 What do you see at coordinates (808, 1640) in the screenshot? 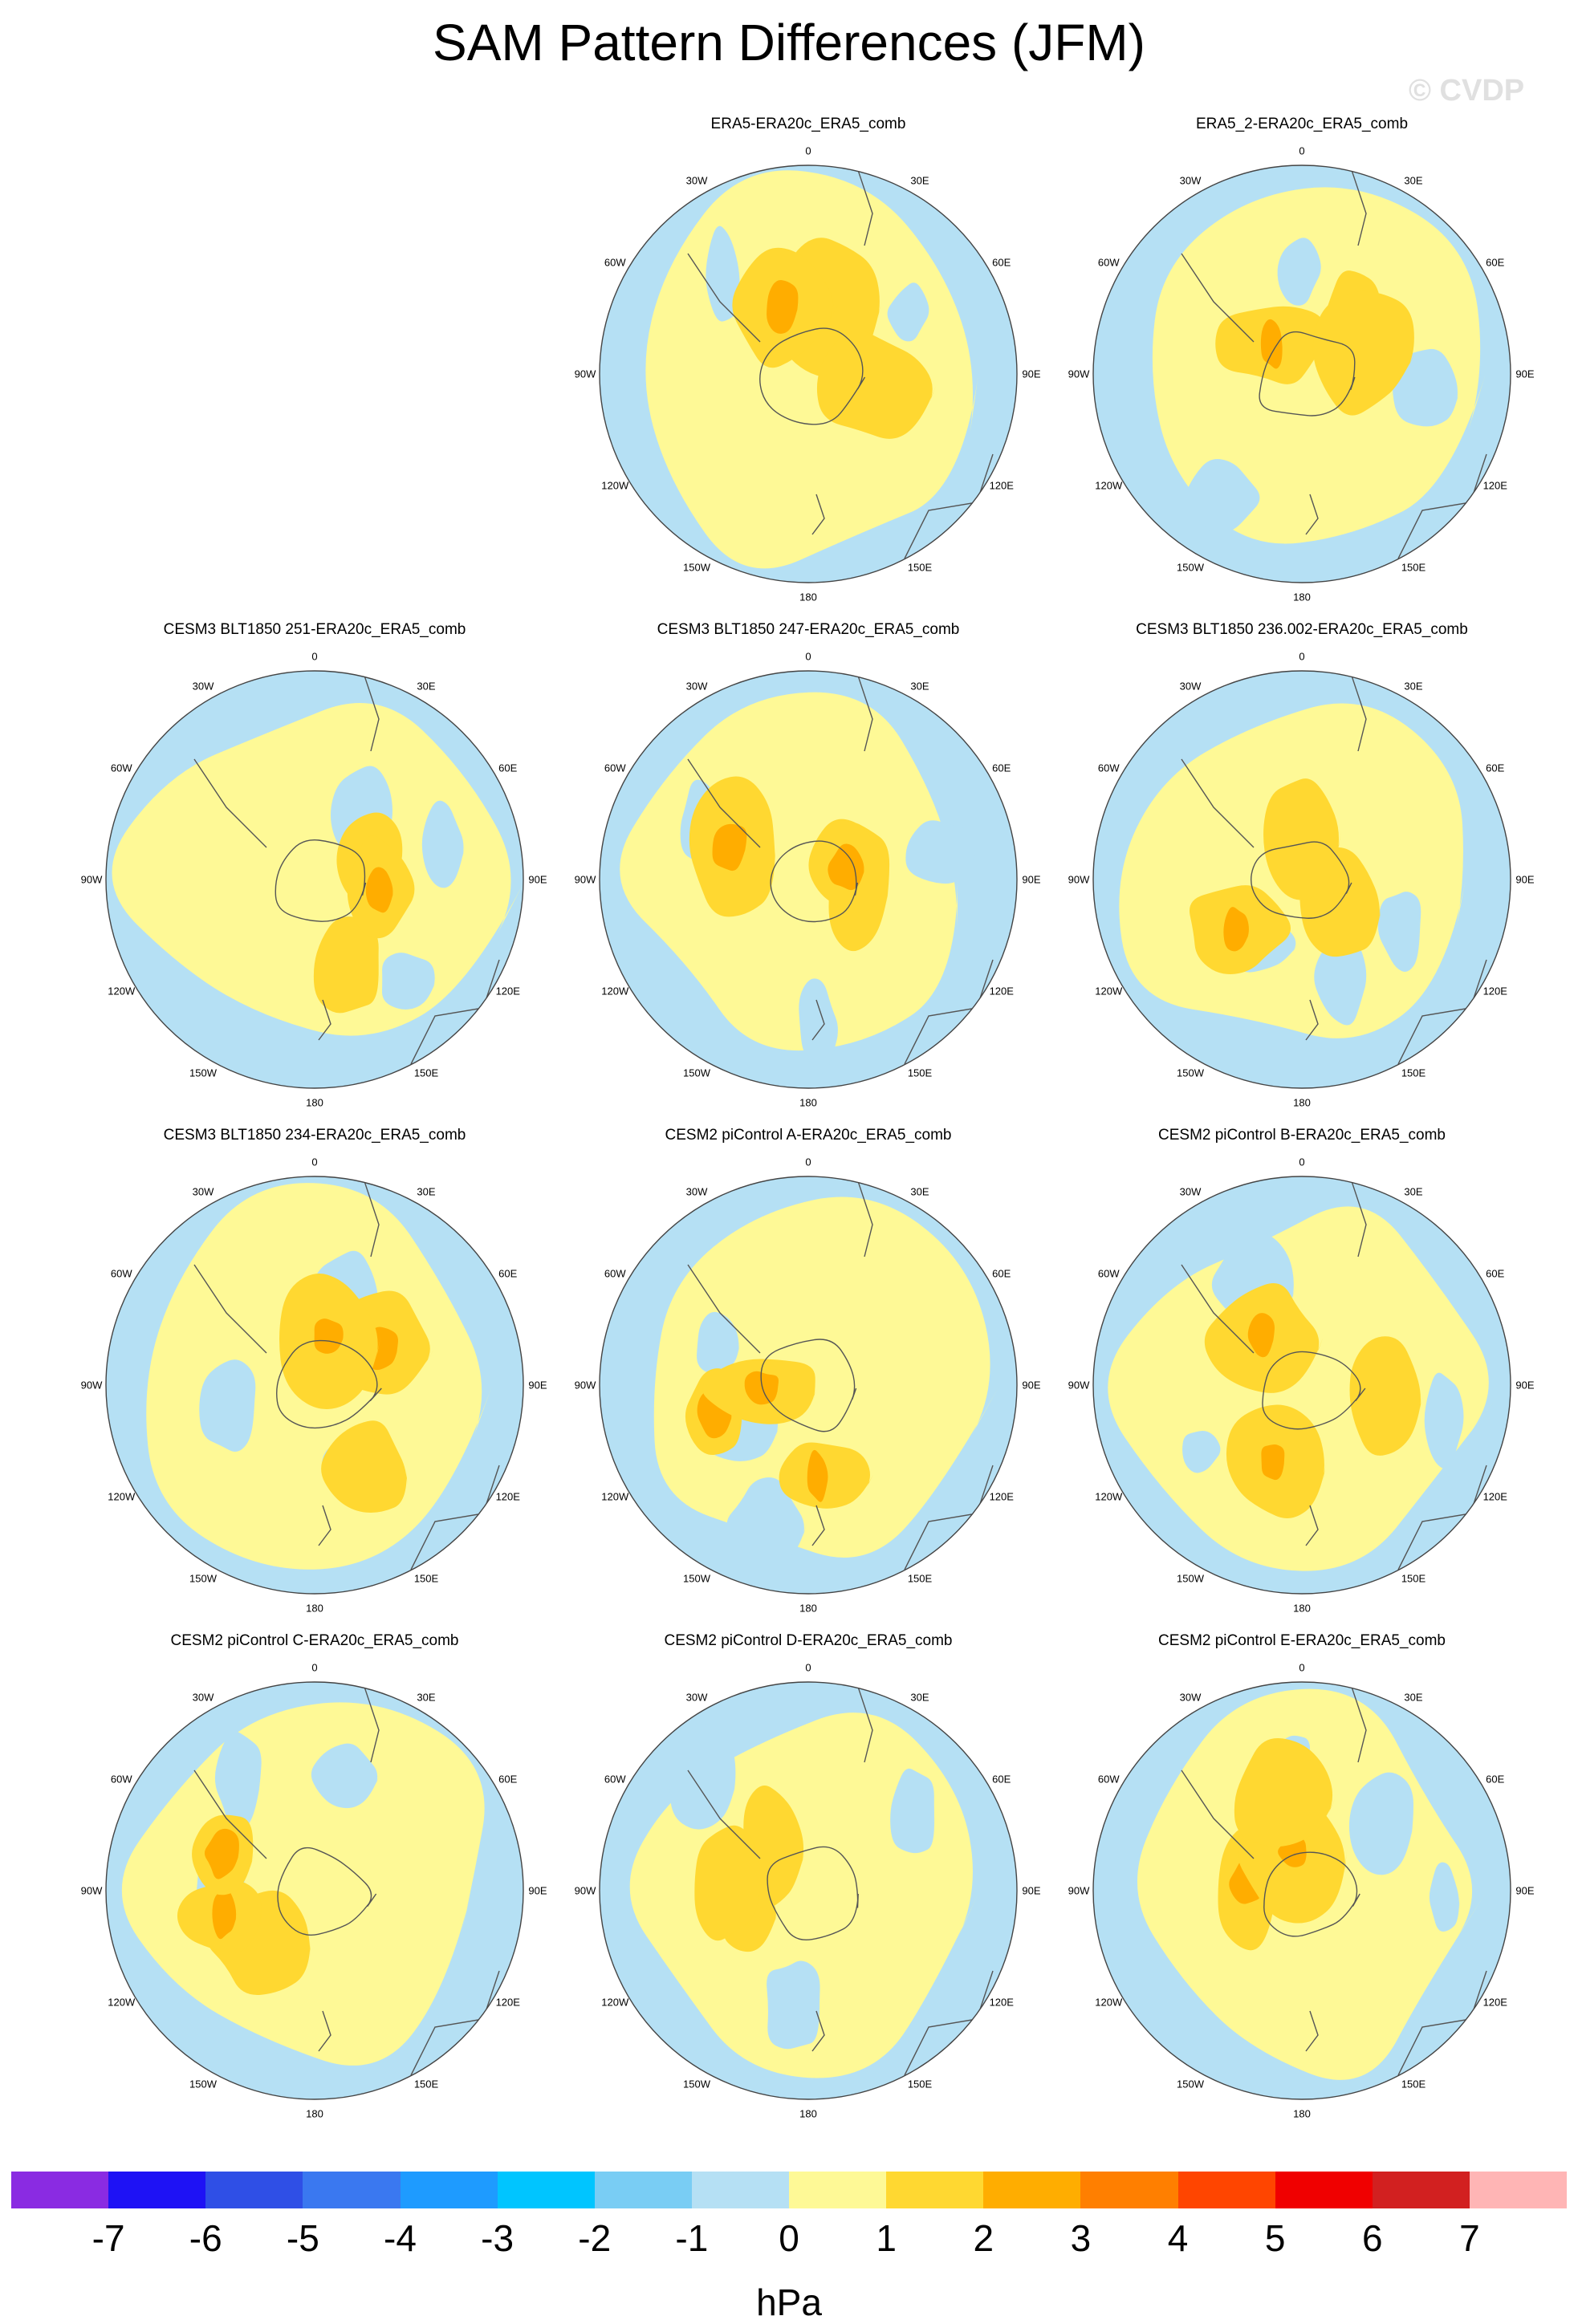
I see `panel-title: CESM2 piControl D-ERA20c_ERA5_comb` at bounding box center [808, 1640].